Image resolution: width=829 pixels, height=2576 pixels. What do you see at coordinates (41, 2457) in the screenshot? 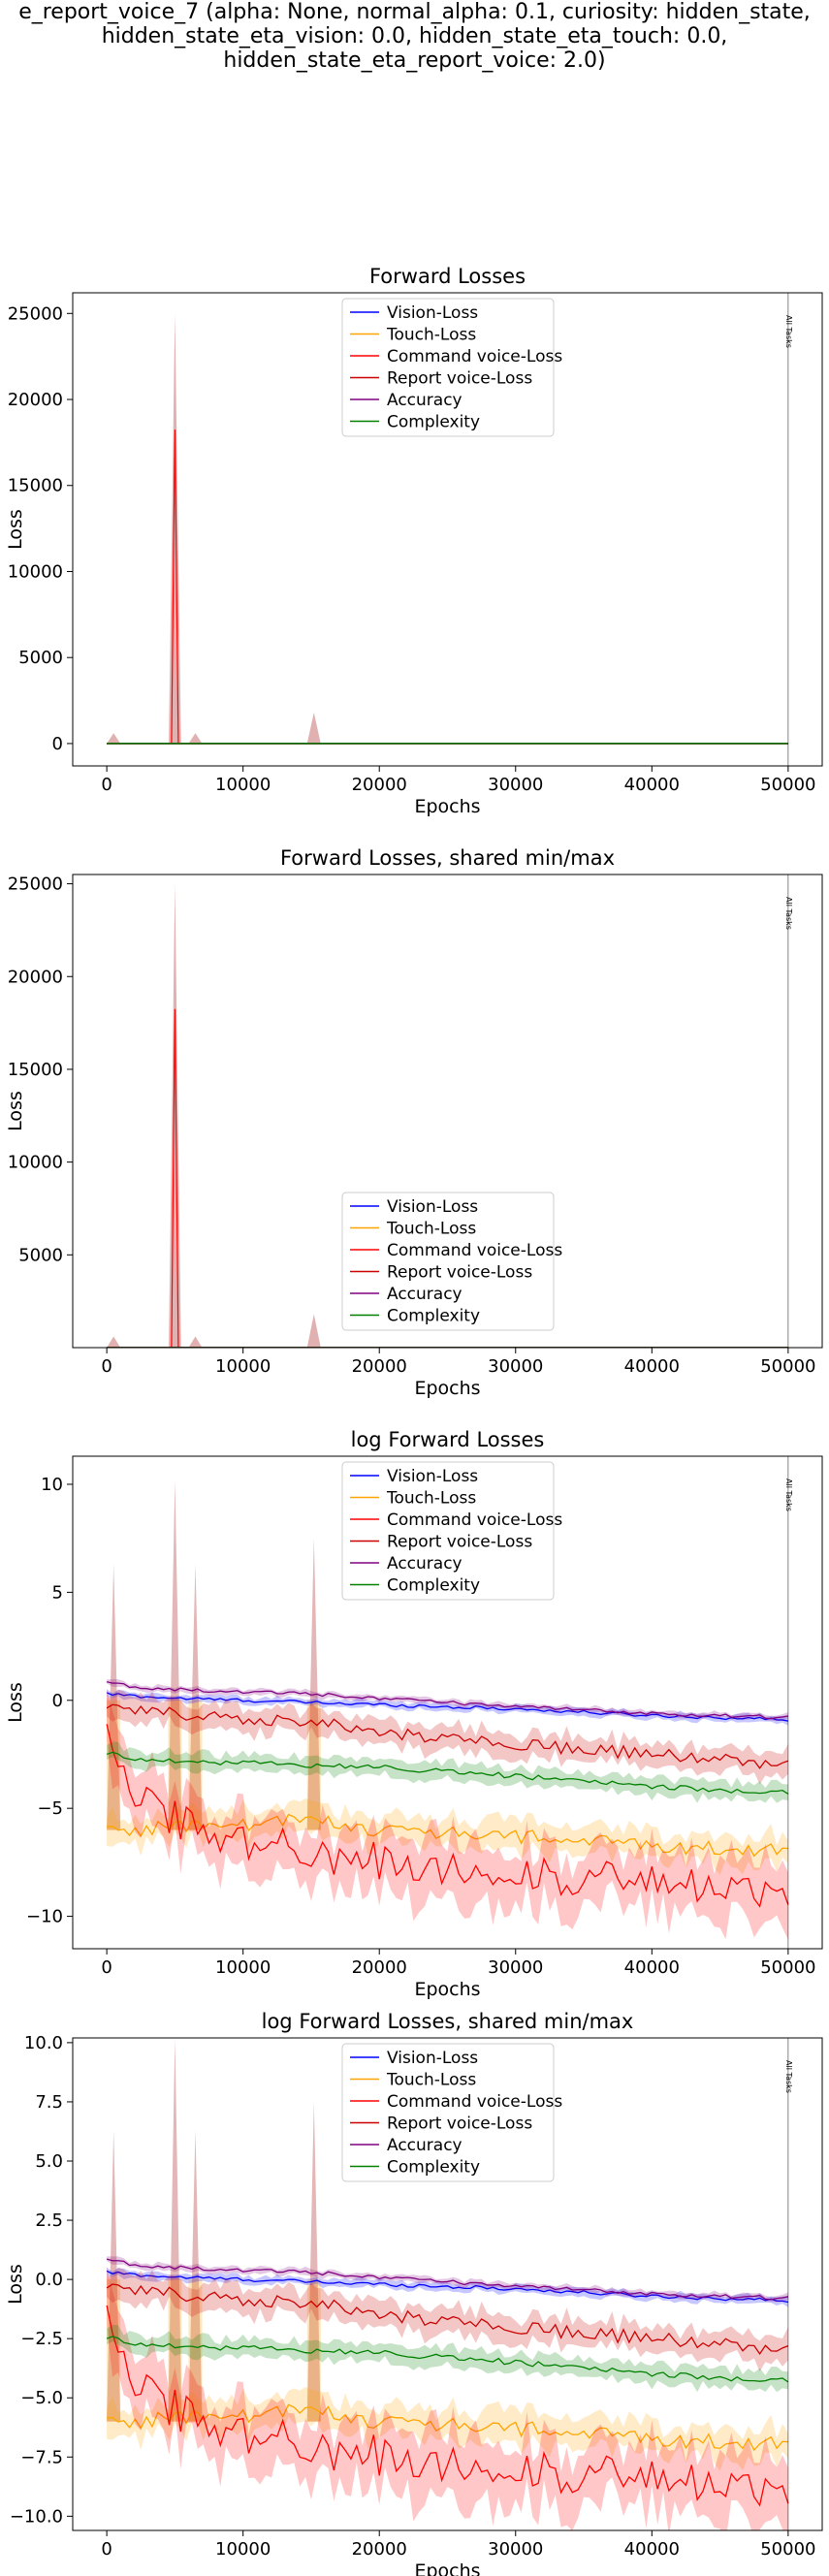
I see `y-tick-label: −7.5` at bounding box center [41, 2457].